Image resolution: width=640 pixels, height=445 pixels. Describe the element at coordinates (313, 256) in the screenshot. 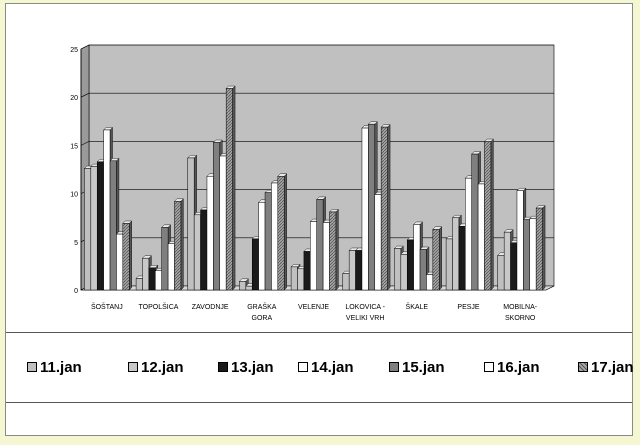

I see `bar-14.jan-VELENJE` at that location.